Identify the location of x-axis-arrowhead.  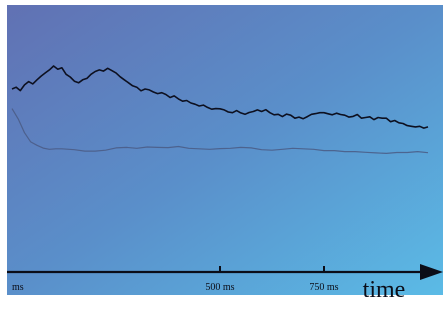
(431, 272).